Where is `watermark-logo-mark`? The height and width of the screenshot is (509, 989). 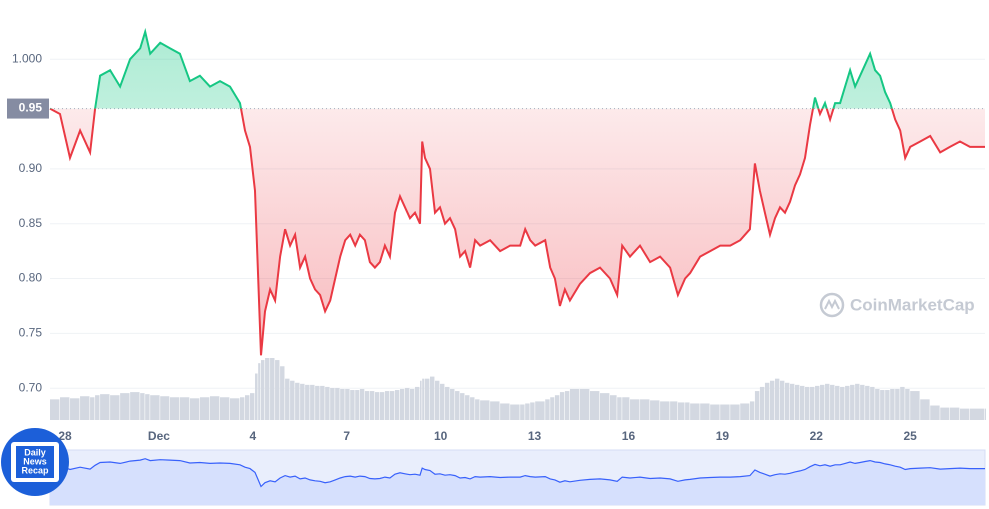
watermark-logo-mark is located at coordinates (832, 304).